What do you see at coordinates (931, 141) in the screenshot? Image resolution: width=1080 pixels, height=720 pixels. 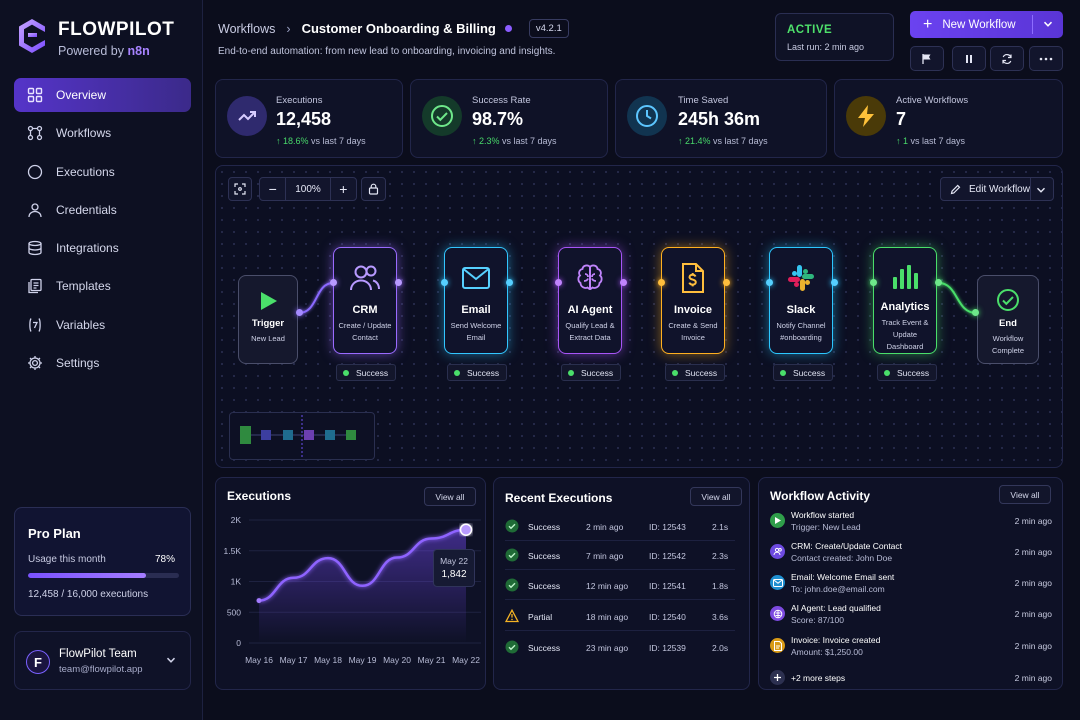 I see `stat-delta: ↑ 1 vs last 7 days` at bounding box center [931, 141].